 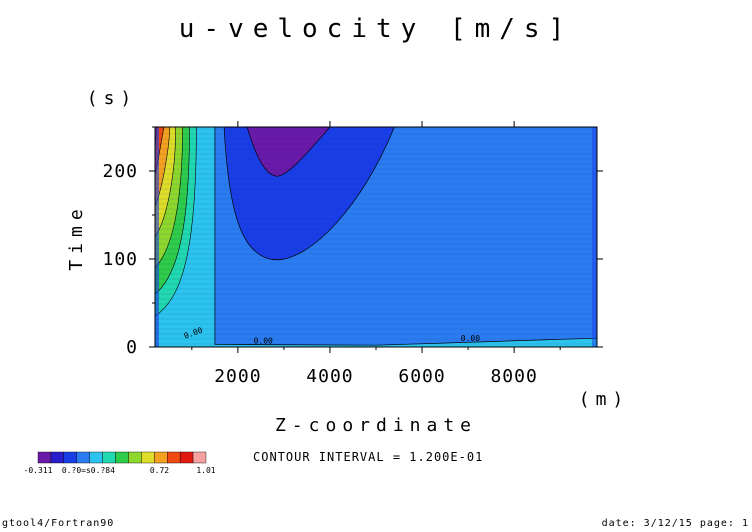 What do you see at coordinates (157, 237) in the screenshot?
I see `left-edge-strip` at bounding box center [157, 237].